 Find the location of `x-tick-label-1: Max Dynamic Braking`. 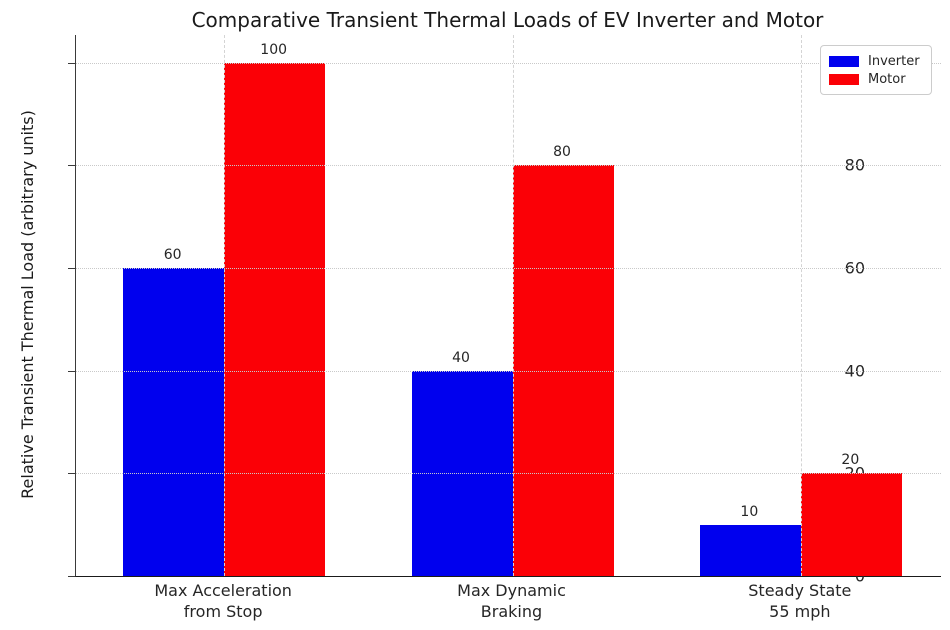

x-tick-label-1: Max Dynamic Braking is located at coordinates (511, 601).